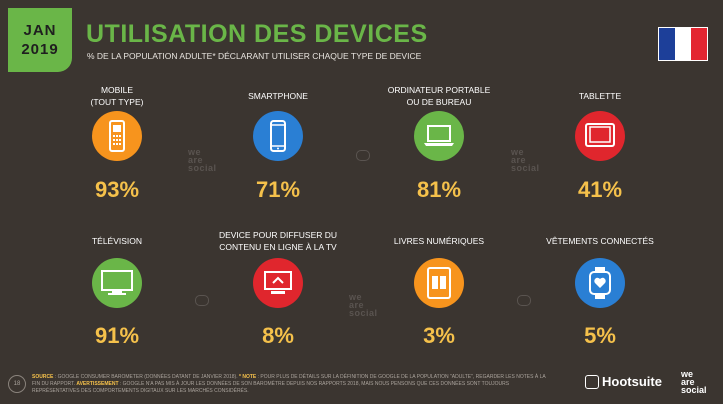  Describe the element at coordinates (40, 40) in the screenshot. I see `date-badge: JAN 2019` at that location.